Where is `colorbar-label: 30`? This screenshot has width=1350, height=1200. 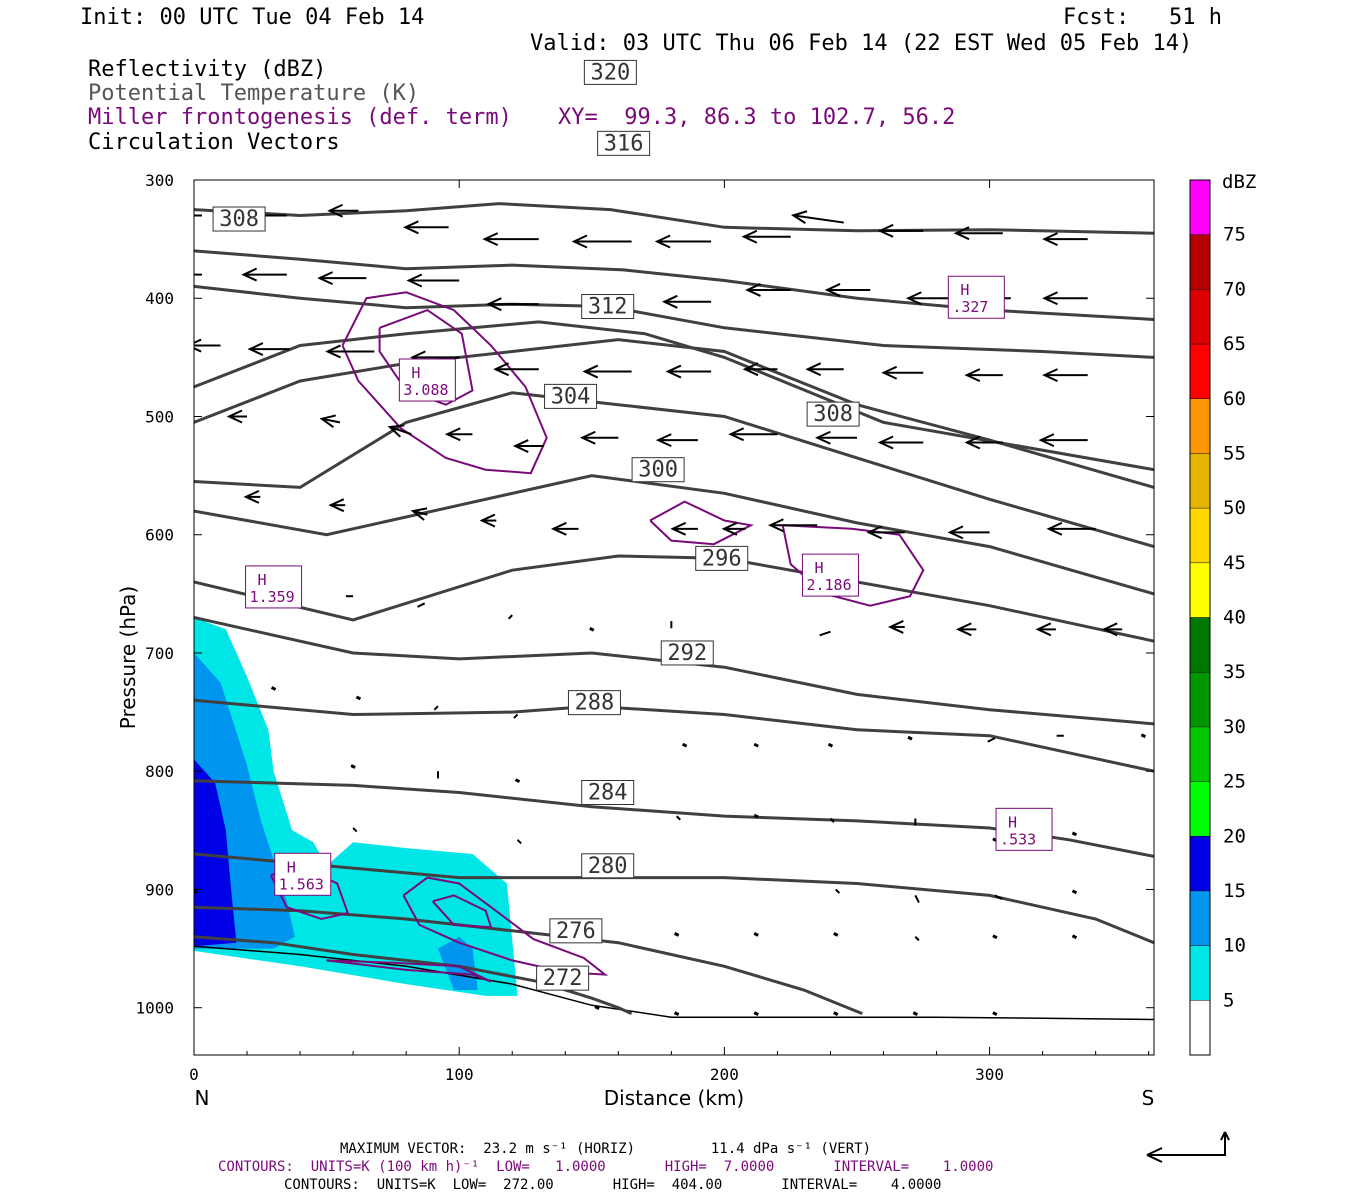 colorbar-label: 30 is located at coordinates (1234, 727).